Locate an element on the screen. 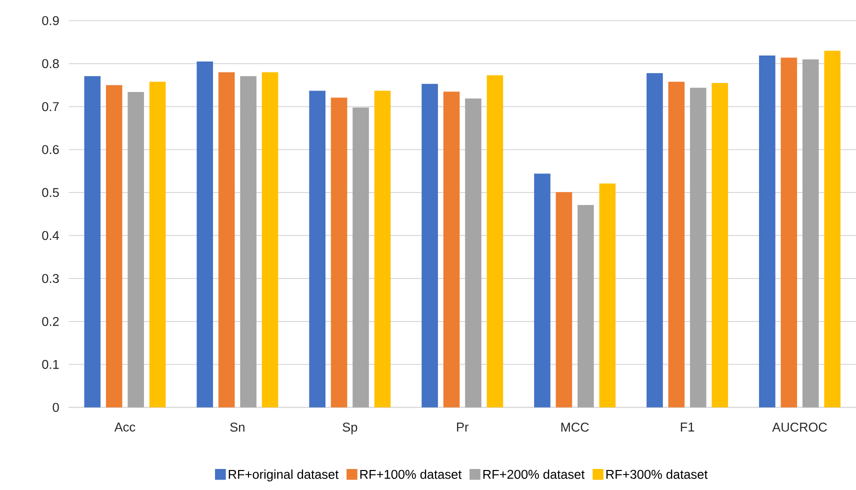  x-tick-label: F1 is located at coordinates (687, 427).